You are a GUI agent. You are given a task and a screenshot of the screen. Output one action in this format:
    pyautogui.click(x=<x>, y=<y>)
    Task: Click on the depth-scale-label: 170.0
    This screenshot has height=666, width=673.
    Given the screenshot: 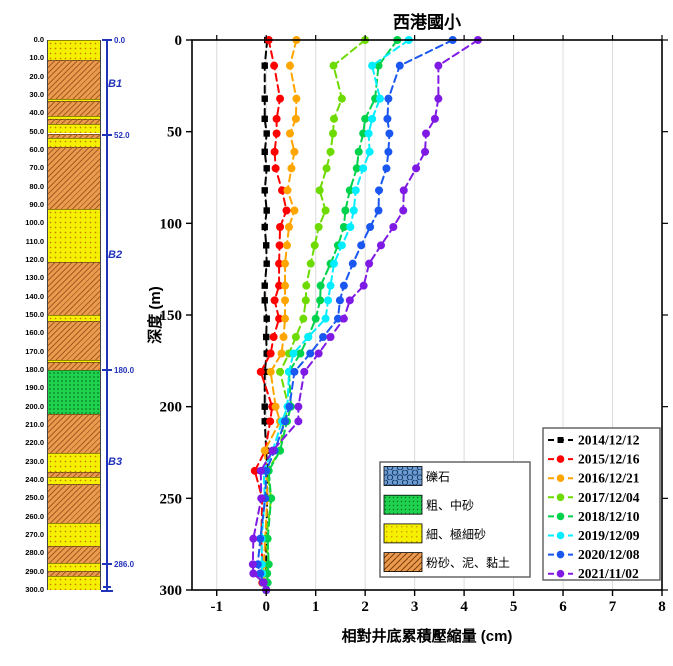 What is the action you would take?
    pyautogui.click(x=34, y=351)
    